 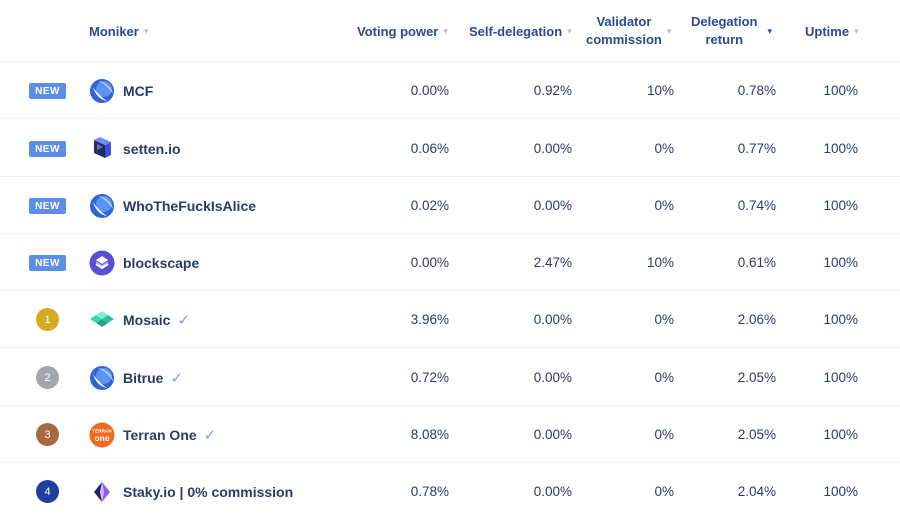 I want to click on validator-name: WhoTheFuckIsAlice, so click(x=189, y=205).